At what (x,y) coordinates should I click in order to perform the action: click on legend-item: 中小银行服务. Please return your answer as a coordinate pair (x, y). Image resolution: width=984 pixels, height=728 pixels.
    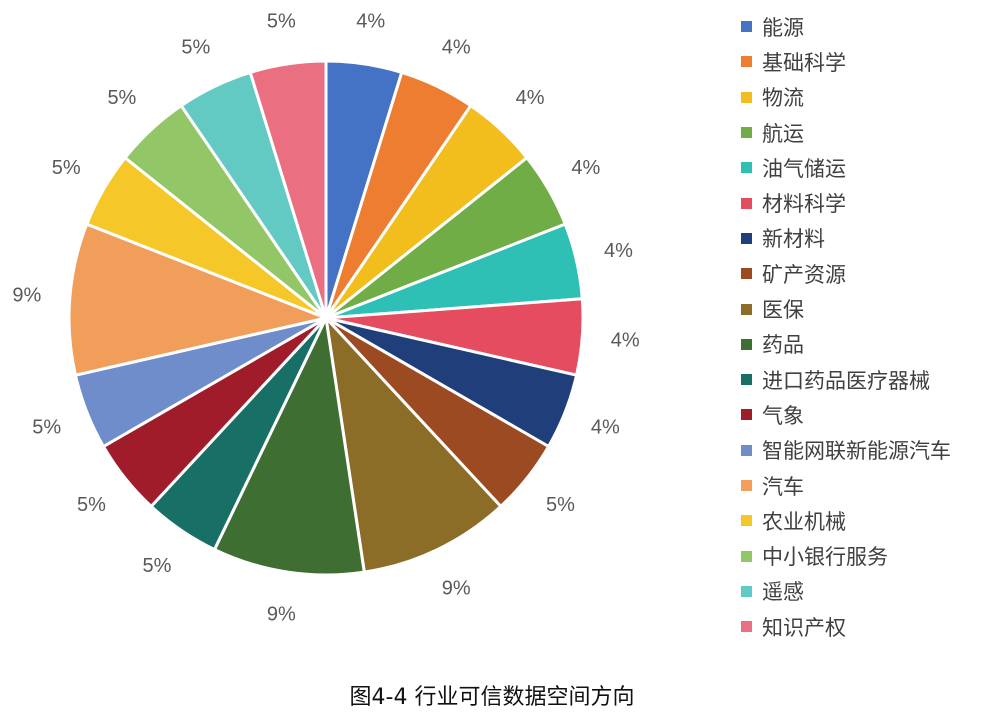
    Looking at the image, I should click on (846, 555).